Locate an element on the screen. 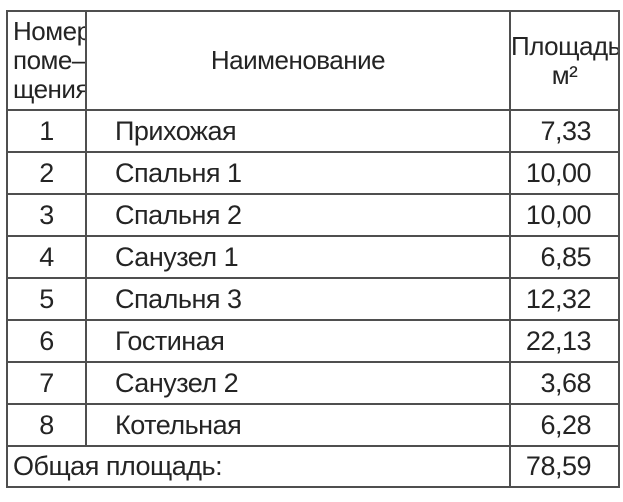  table-row: 3 Спальня 2 10,00 is located at coordinates (313, 215).